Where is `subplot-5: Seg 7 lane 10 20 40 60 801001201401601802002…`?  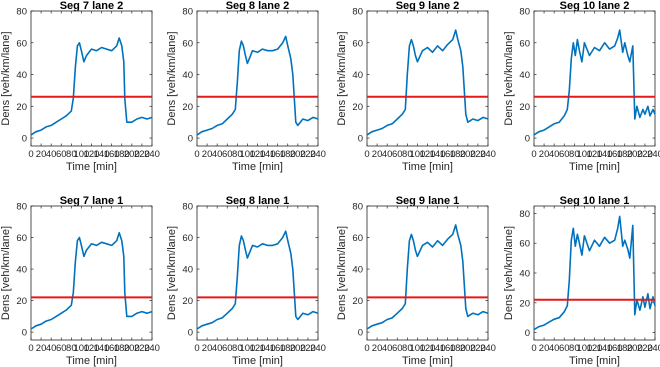 subplot-5: Seg 7 lane 10 20 40 60 801001201401601802002… is located at coordinates (80, 281).